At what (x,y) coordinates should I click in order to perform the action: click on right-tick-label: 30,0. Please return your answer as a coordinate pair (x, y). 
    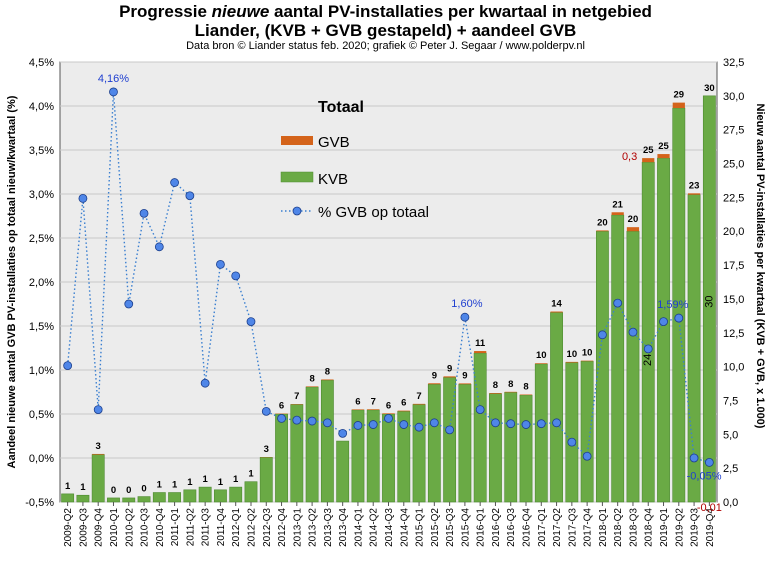
    Looking at the image, I should click on (733, 97).